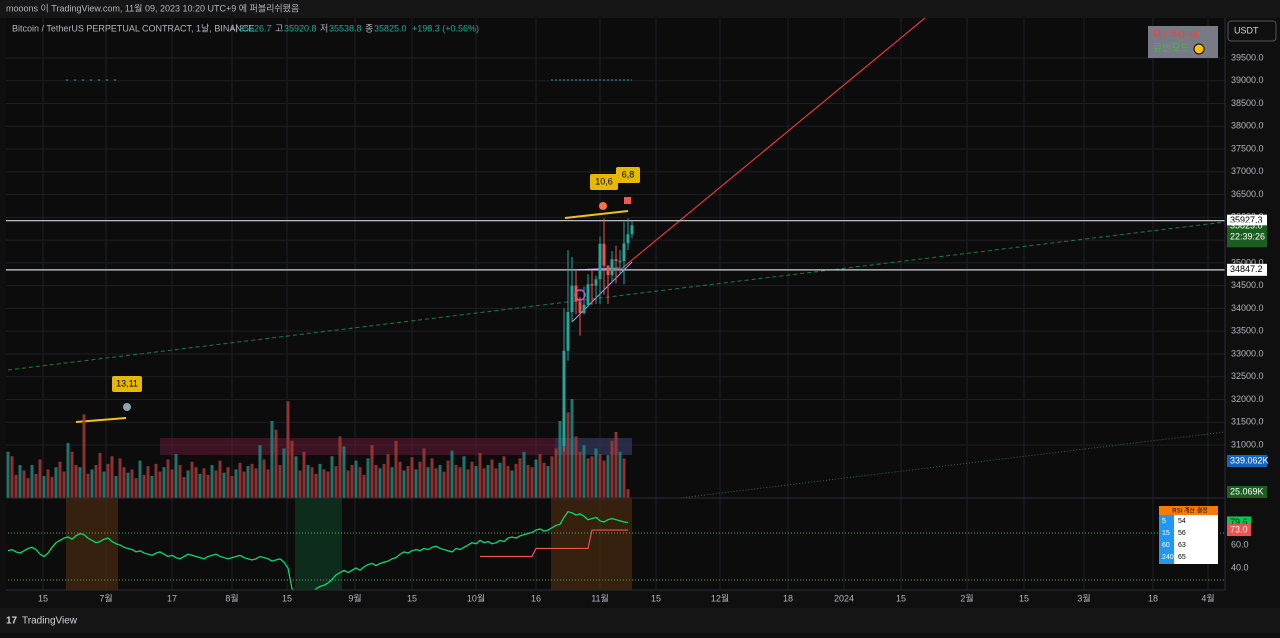  Describe the element at coordinates (604, 182) in the screenshot. I see `annotation: 10,6` at that location.